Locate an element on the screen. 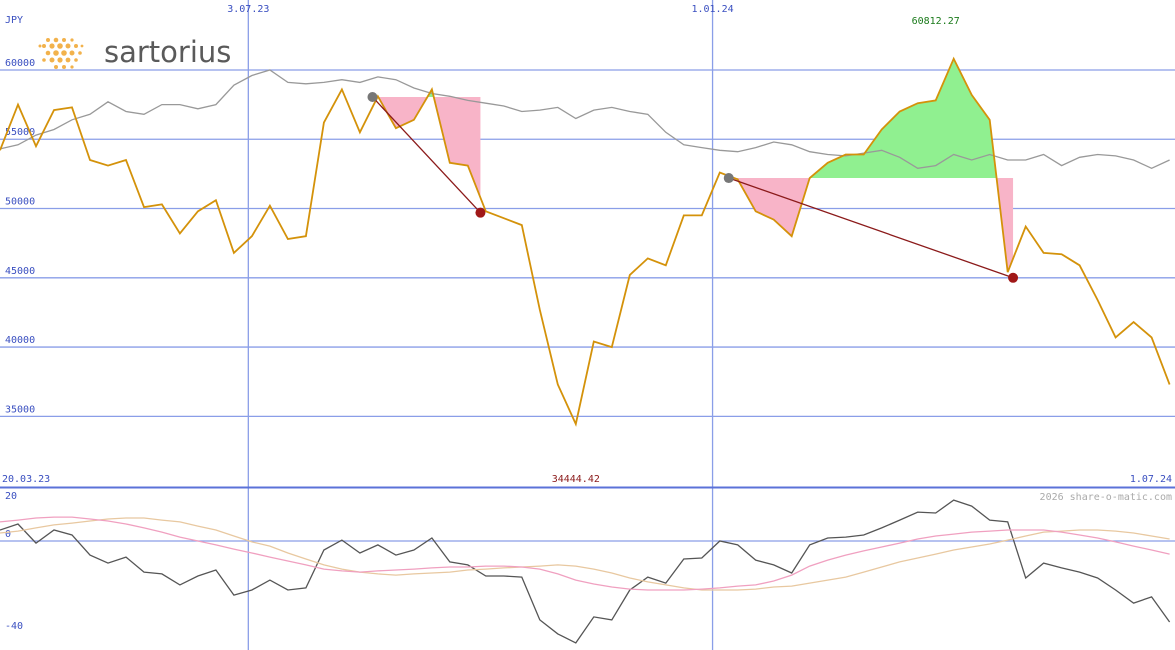 This screenshot has height=650, width=1175. min-label: 34444.42 is located at coordinates (576, 479).